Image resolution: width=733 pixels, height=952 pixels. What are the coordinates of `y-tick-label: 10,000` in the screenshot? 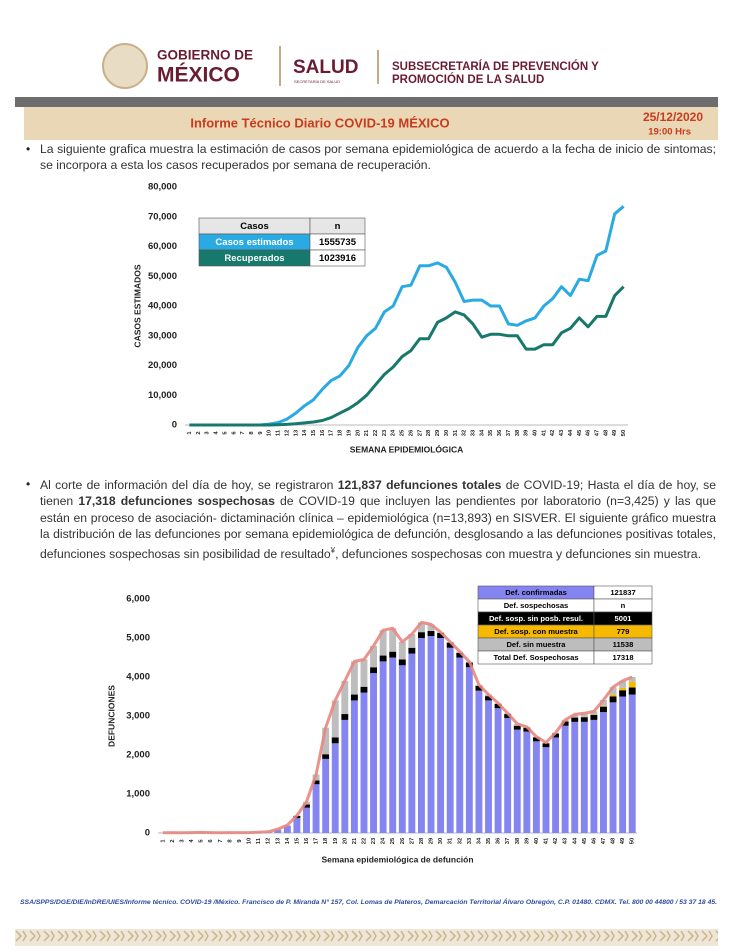 It's located at (162, 395).